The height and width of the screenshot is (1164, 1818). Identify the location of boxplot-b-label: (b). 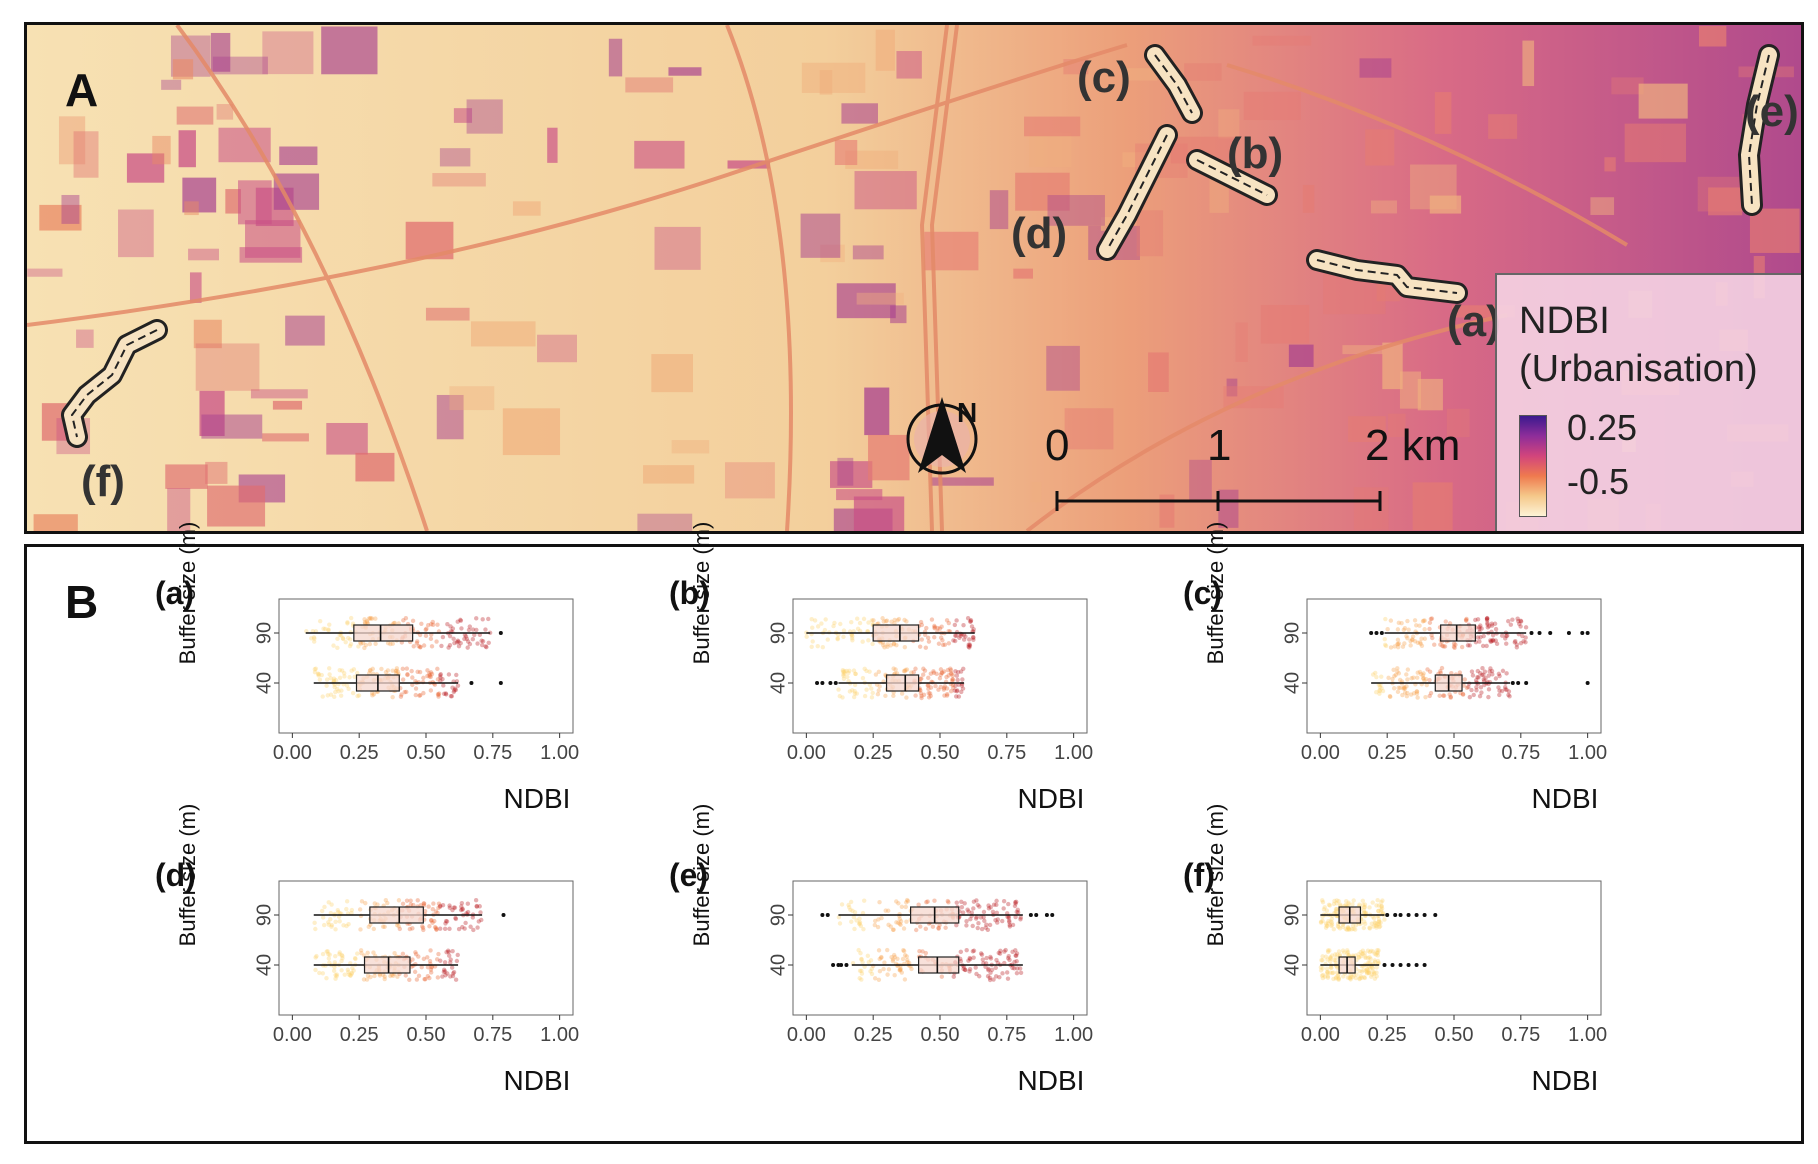
(689, 593).